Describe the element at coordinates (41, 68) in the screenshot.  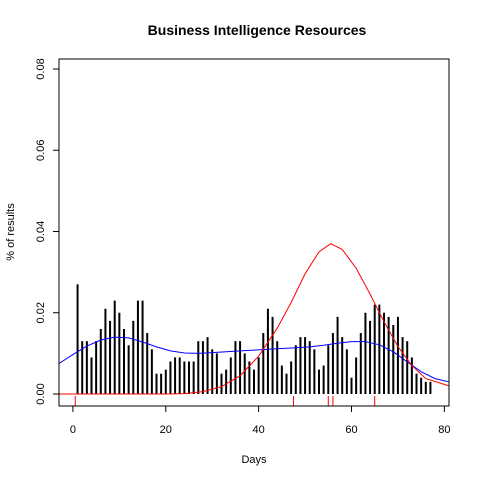
I see `y-tick-label-4: 0.08` at that location.